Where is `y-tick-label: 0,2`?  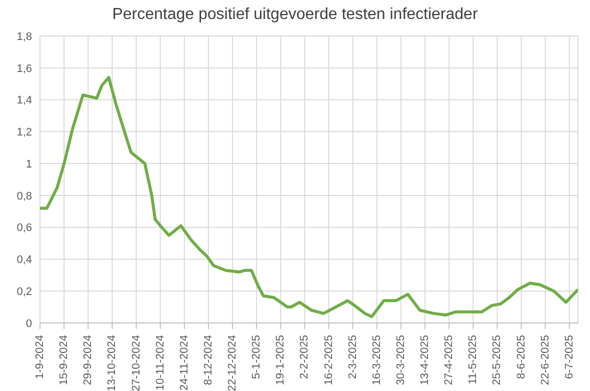 y-tick-label: 0,2 is located at coordinates (24, 292).